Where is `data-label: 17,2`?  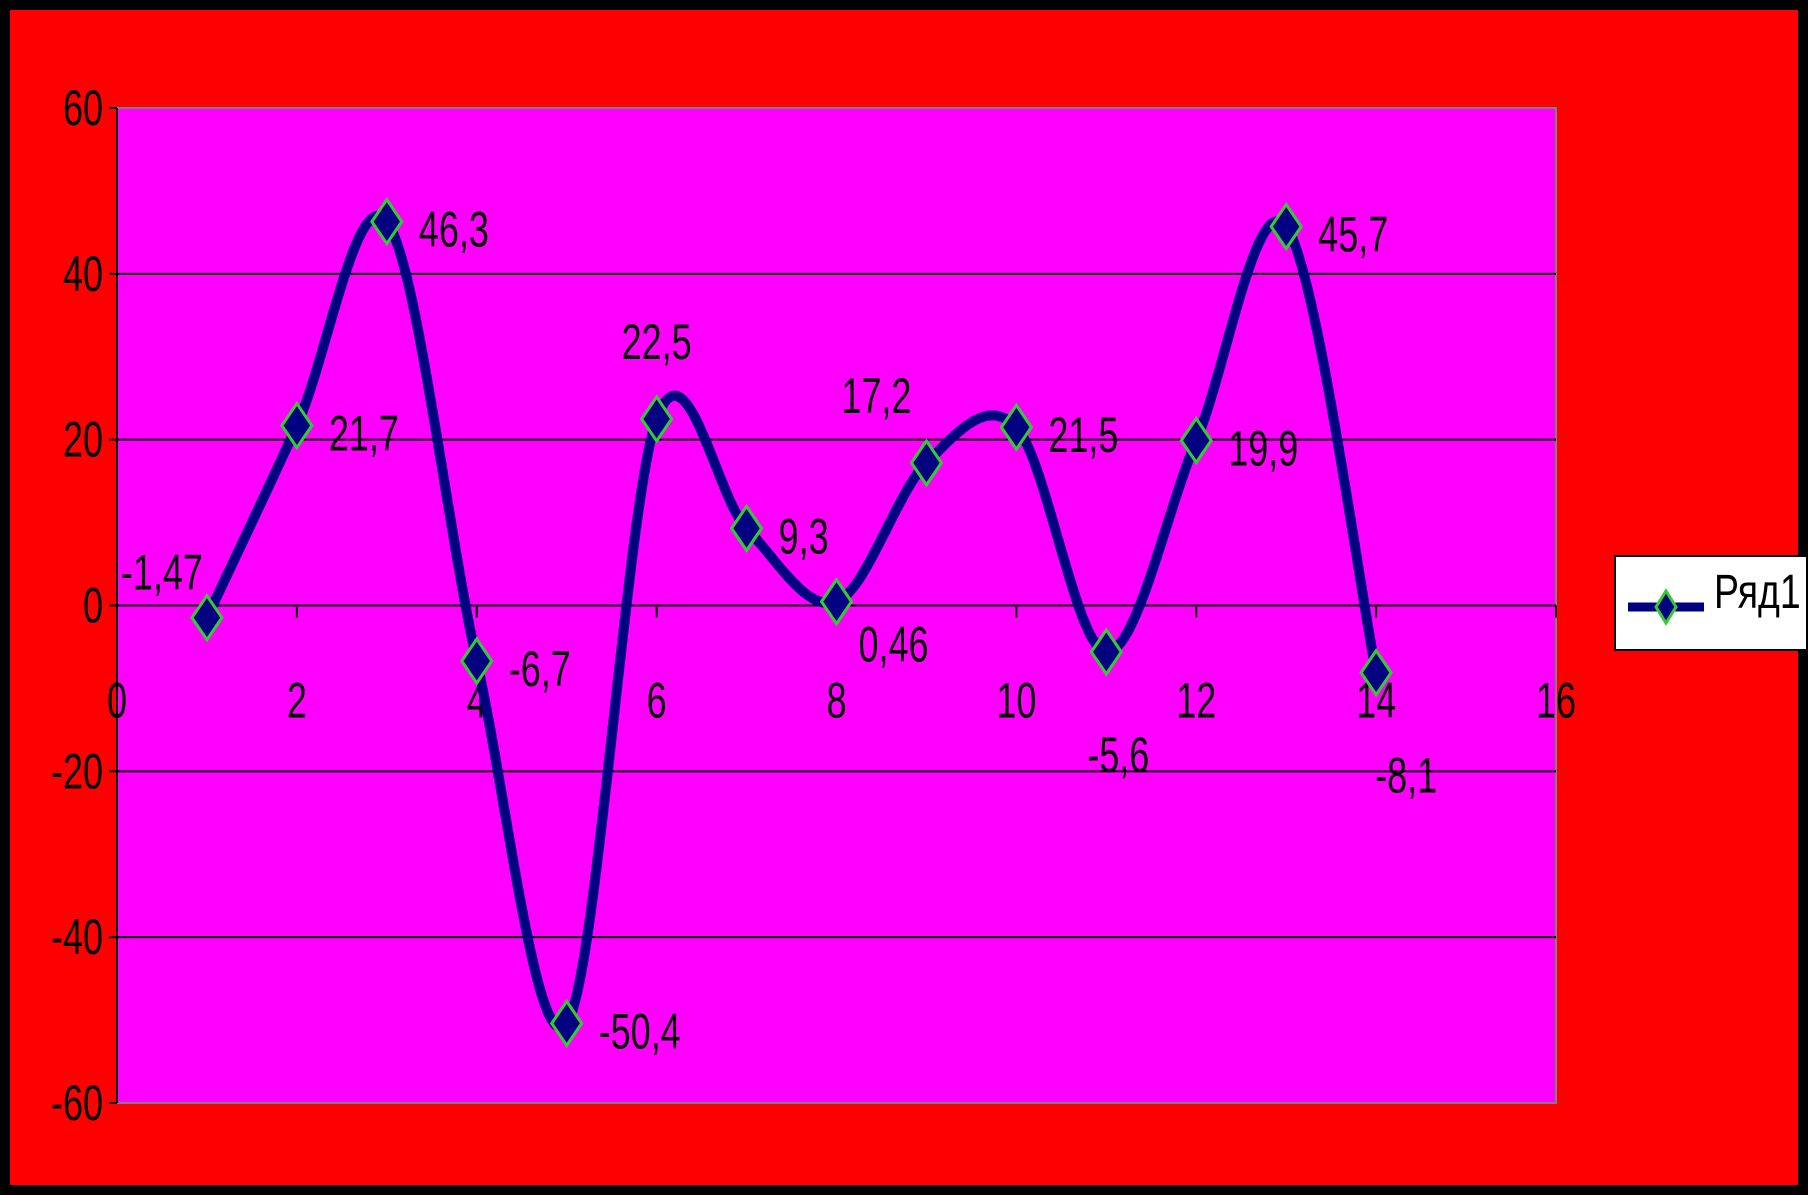 data-label: 17,2 is located at coordinates (876, 396).